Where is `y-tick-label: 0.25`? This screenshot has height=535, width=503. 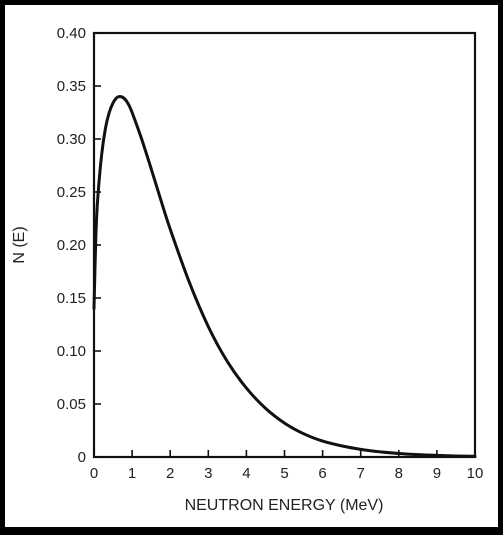 y-tick-label: 0.25 is located at coordinates (71, 192).